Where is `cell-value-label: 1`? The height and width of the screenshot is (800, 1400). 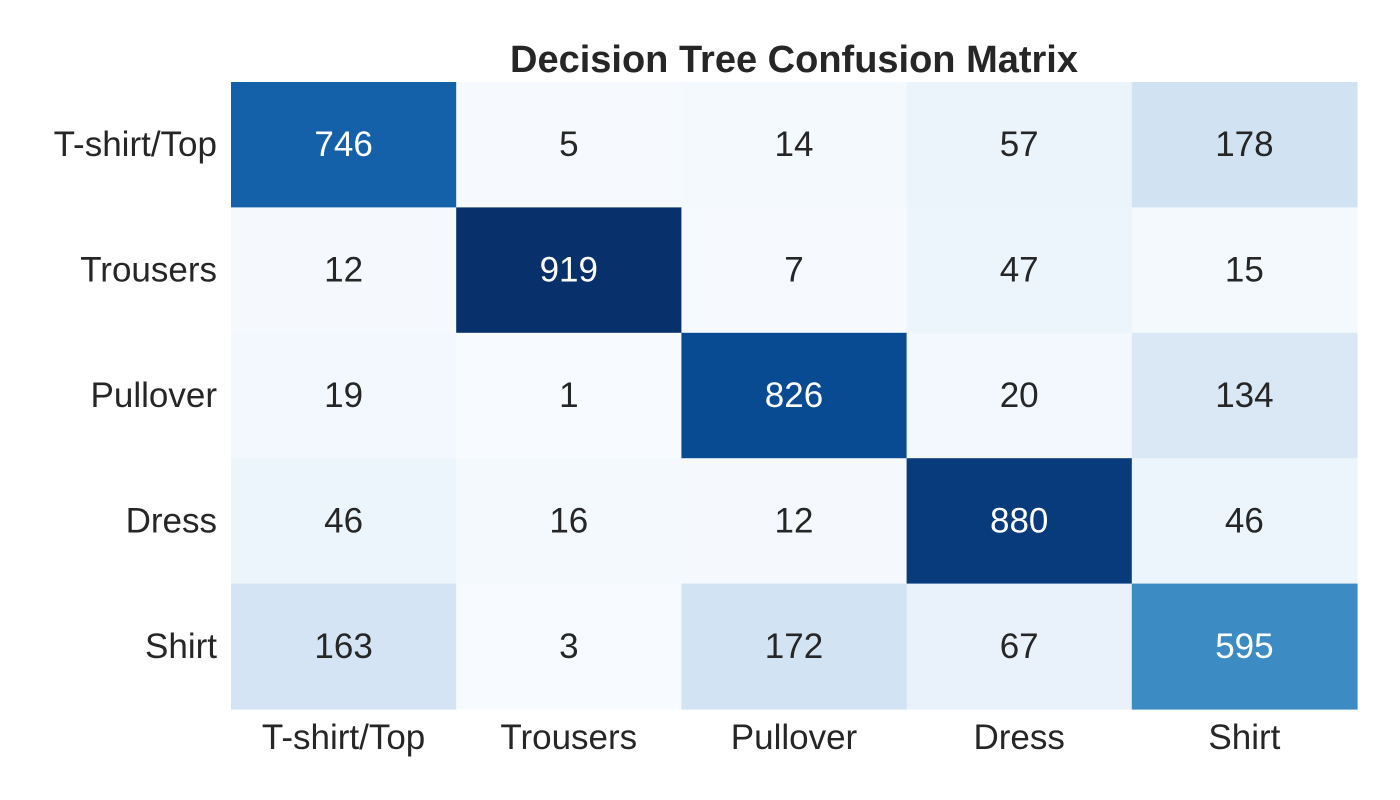 cell-value-label: 1 is located at coordinates (568, 395).